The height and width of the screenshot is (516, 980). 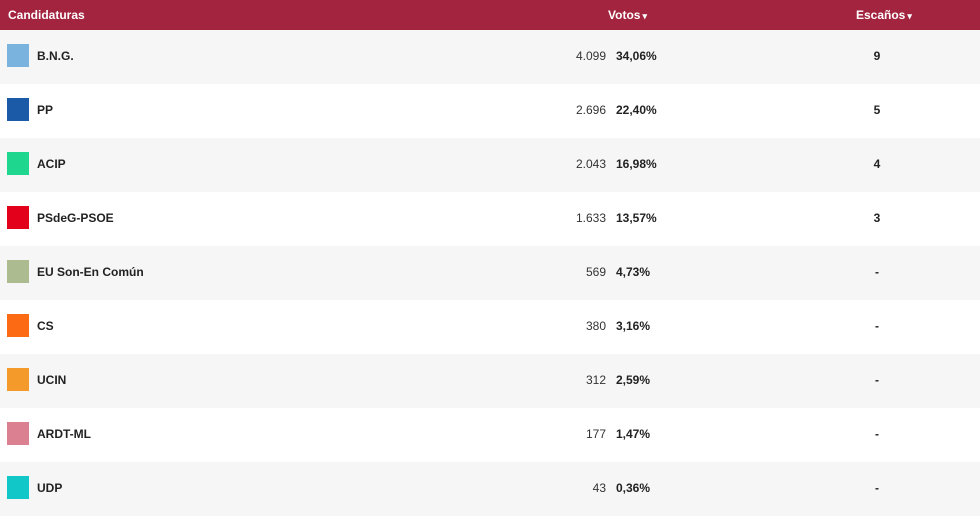 I want to click on party-name: UCIN, so click(x=52, y=380).